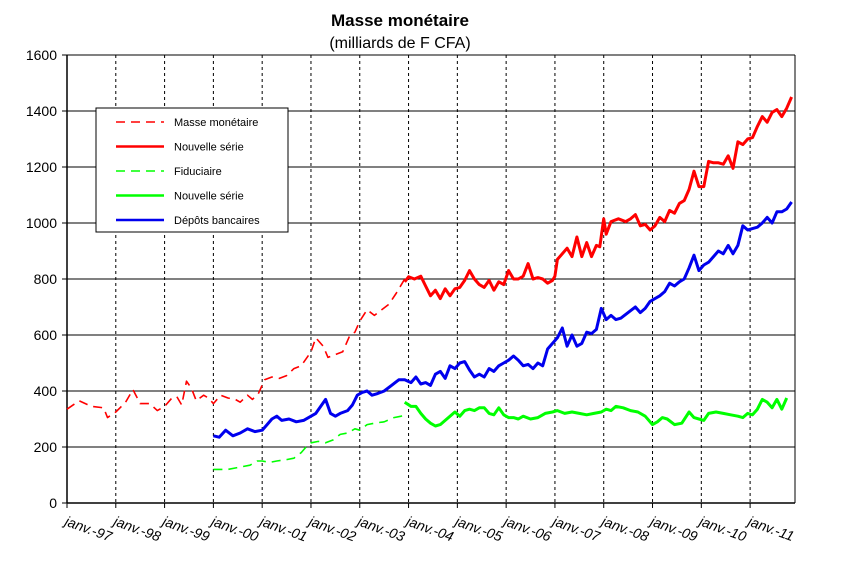 This screenshot has height=574, width=859. I want to click on chart-title: Masse monétaire, so click(400, 20).